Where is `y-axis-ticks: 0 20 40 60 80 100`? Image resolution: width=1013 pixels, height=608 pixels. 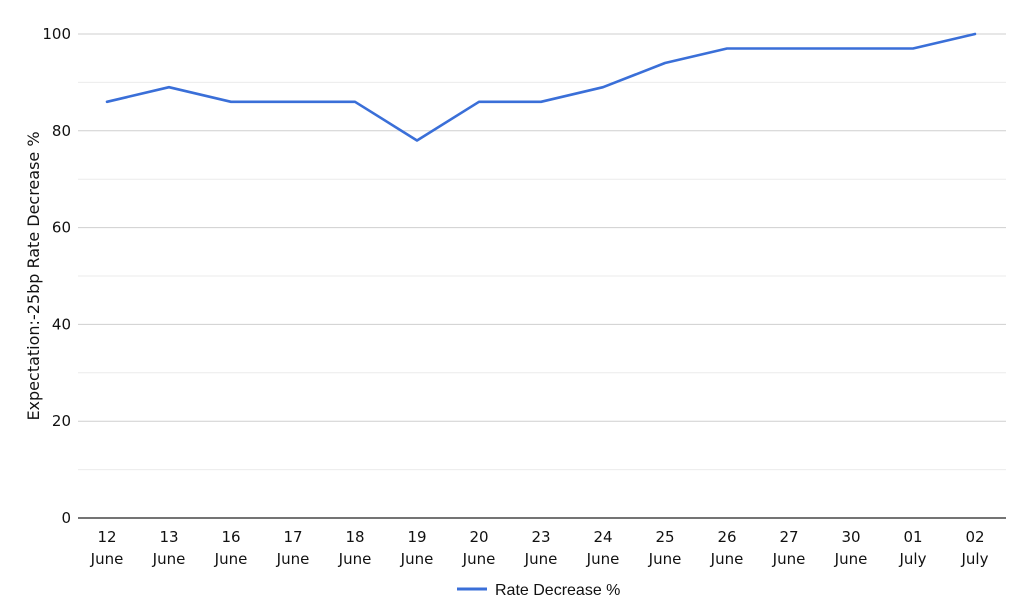 y-axis-ticks: 0 20 40 60 80 100 is located at coordinates (56, 276).